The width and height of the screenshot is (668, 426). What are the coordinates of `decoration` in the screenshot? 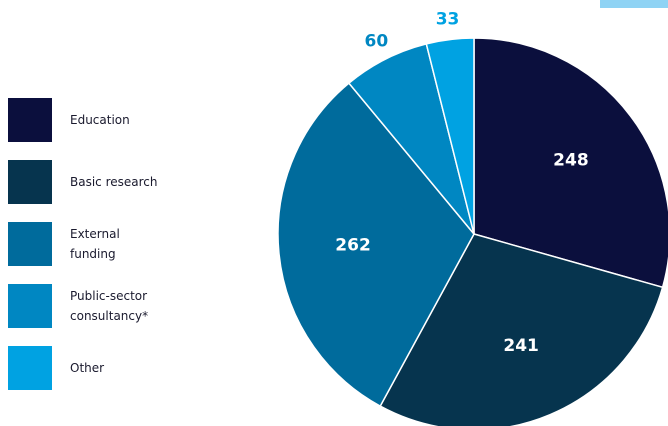 It's located at (634, 4).